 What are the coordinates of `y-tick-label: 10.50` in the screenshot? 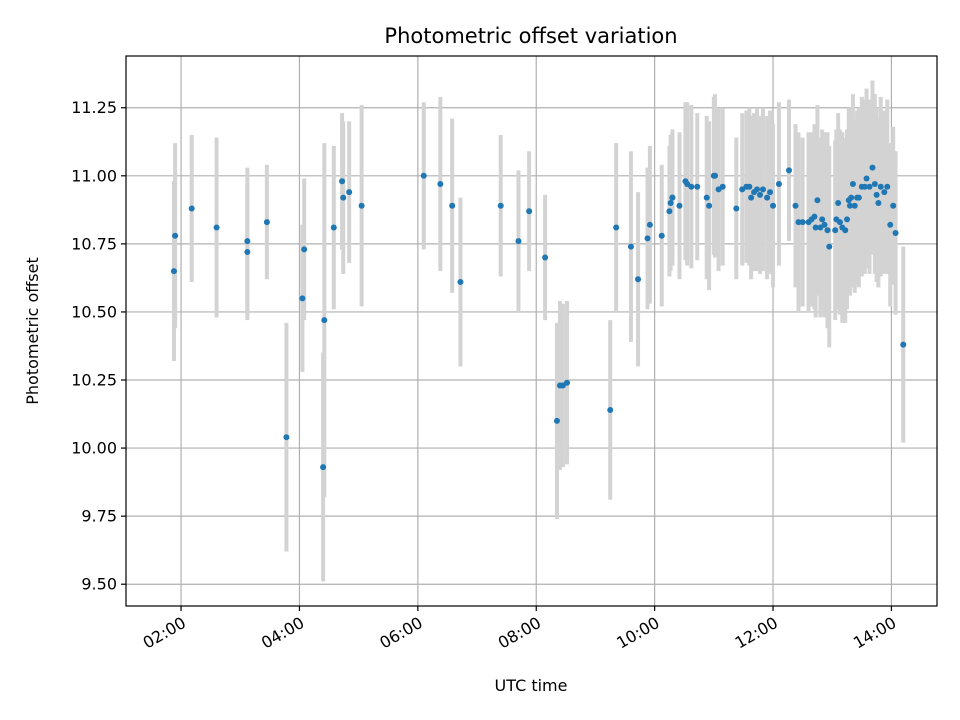 It's located at (94, 311).